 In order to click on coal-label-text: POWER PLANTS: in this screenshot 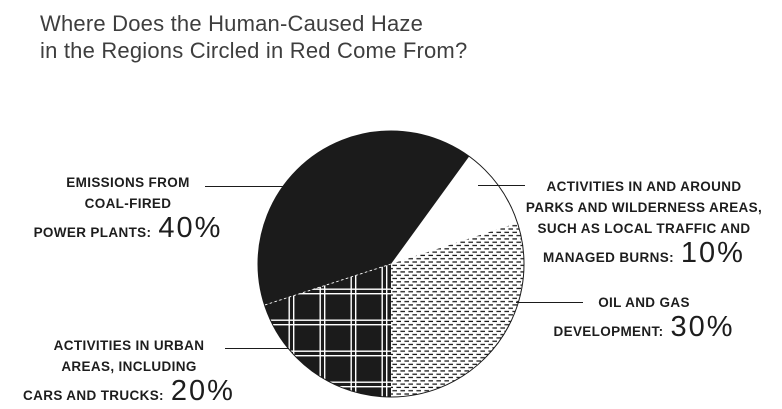, I will do `click(92, 232)`.